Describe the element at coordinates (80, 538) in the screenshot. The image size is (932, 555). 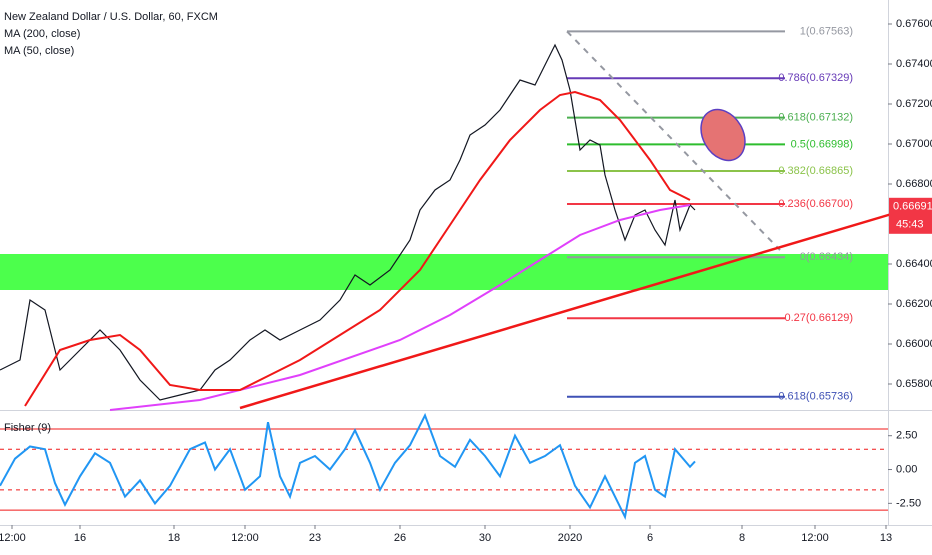
I see `x-tick-label: 16` at that location.